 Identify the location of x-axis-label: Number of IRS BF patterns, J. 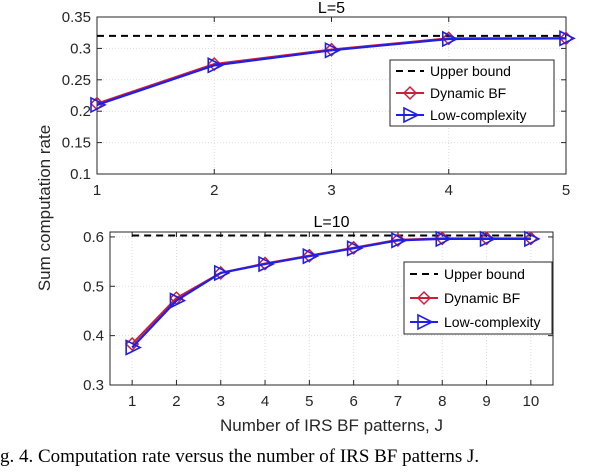
(331, 425).